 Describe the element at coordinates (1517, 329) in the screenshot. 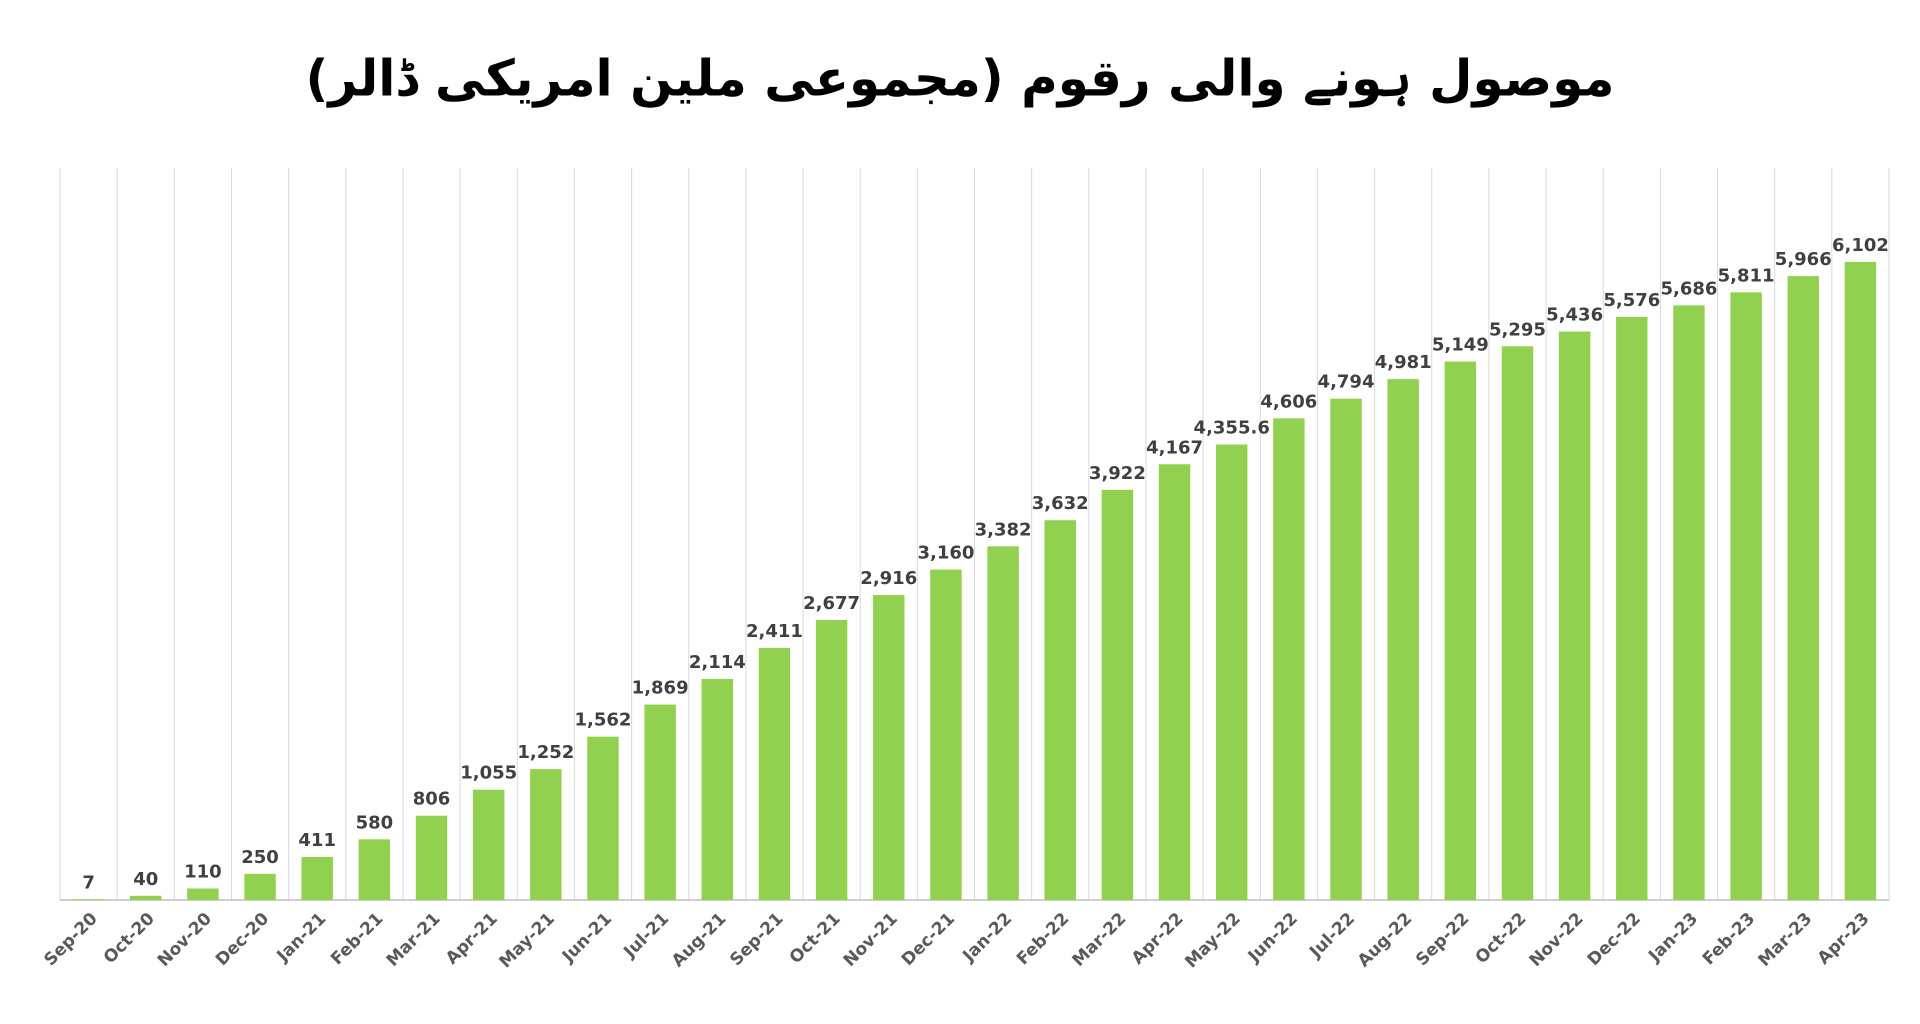

I see `value-label: 5,295` at that location.